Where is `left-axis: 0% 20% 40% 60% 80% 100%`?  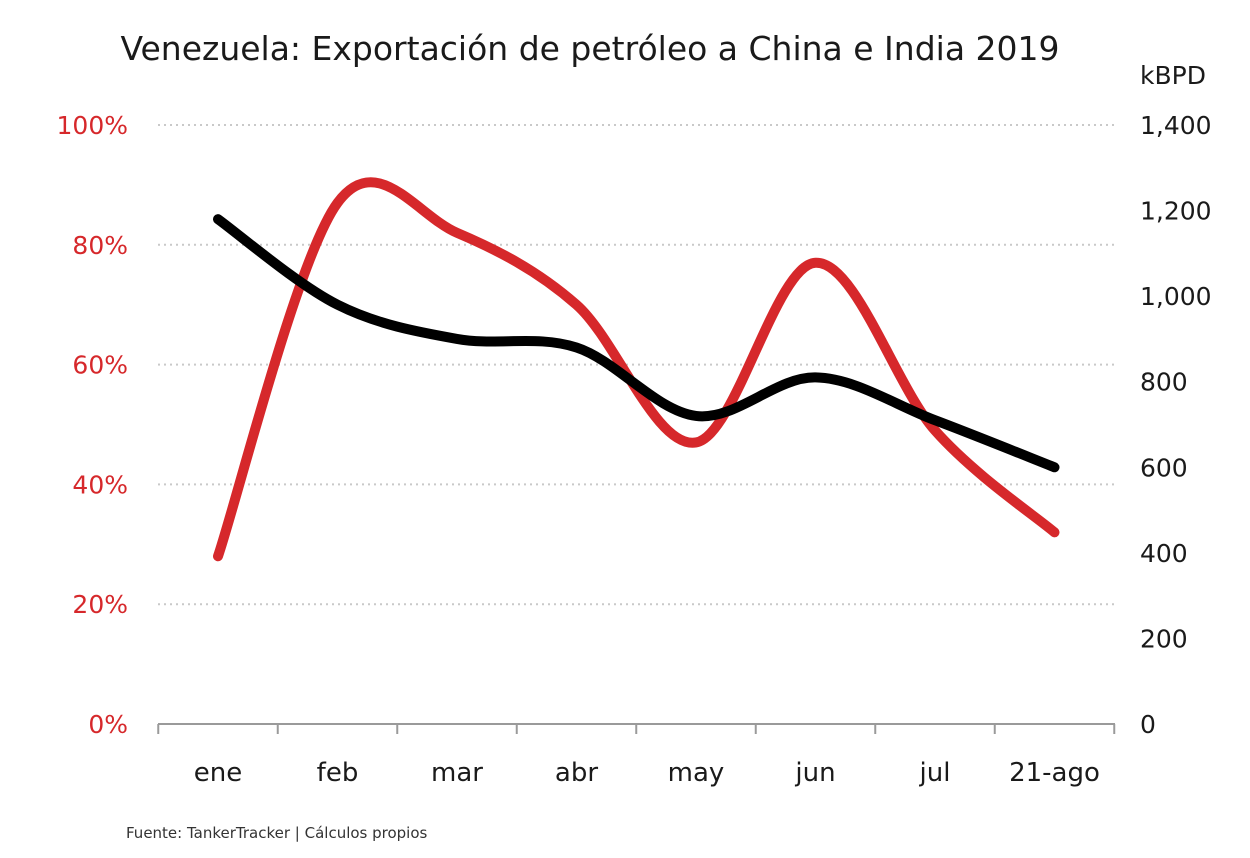 left-axis: 0% 20% 40% 60% 80% 100% is located at coordinates (92, 425).